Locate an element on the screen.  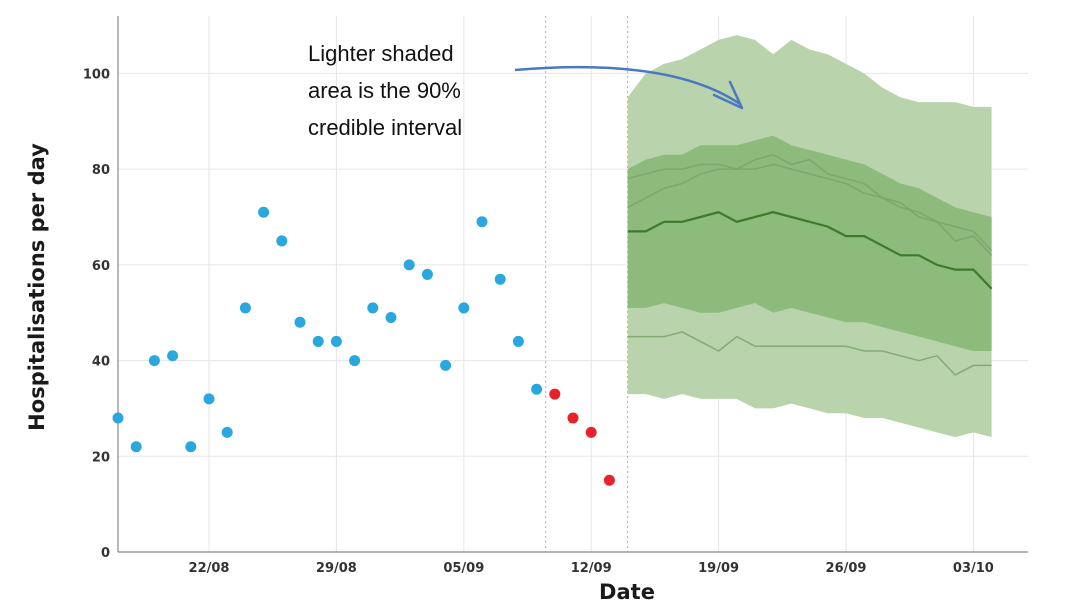
band-50-area is located at coordinates (809, 243).